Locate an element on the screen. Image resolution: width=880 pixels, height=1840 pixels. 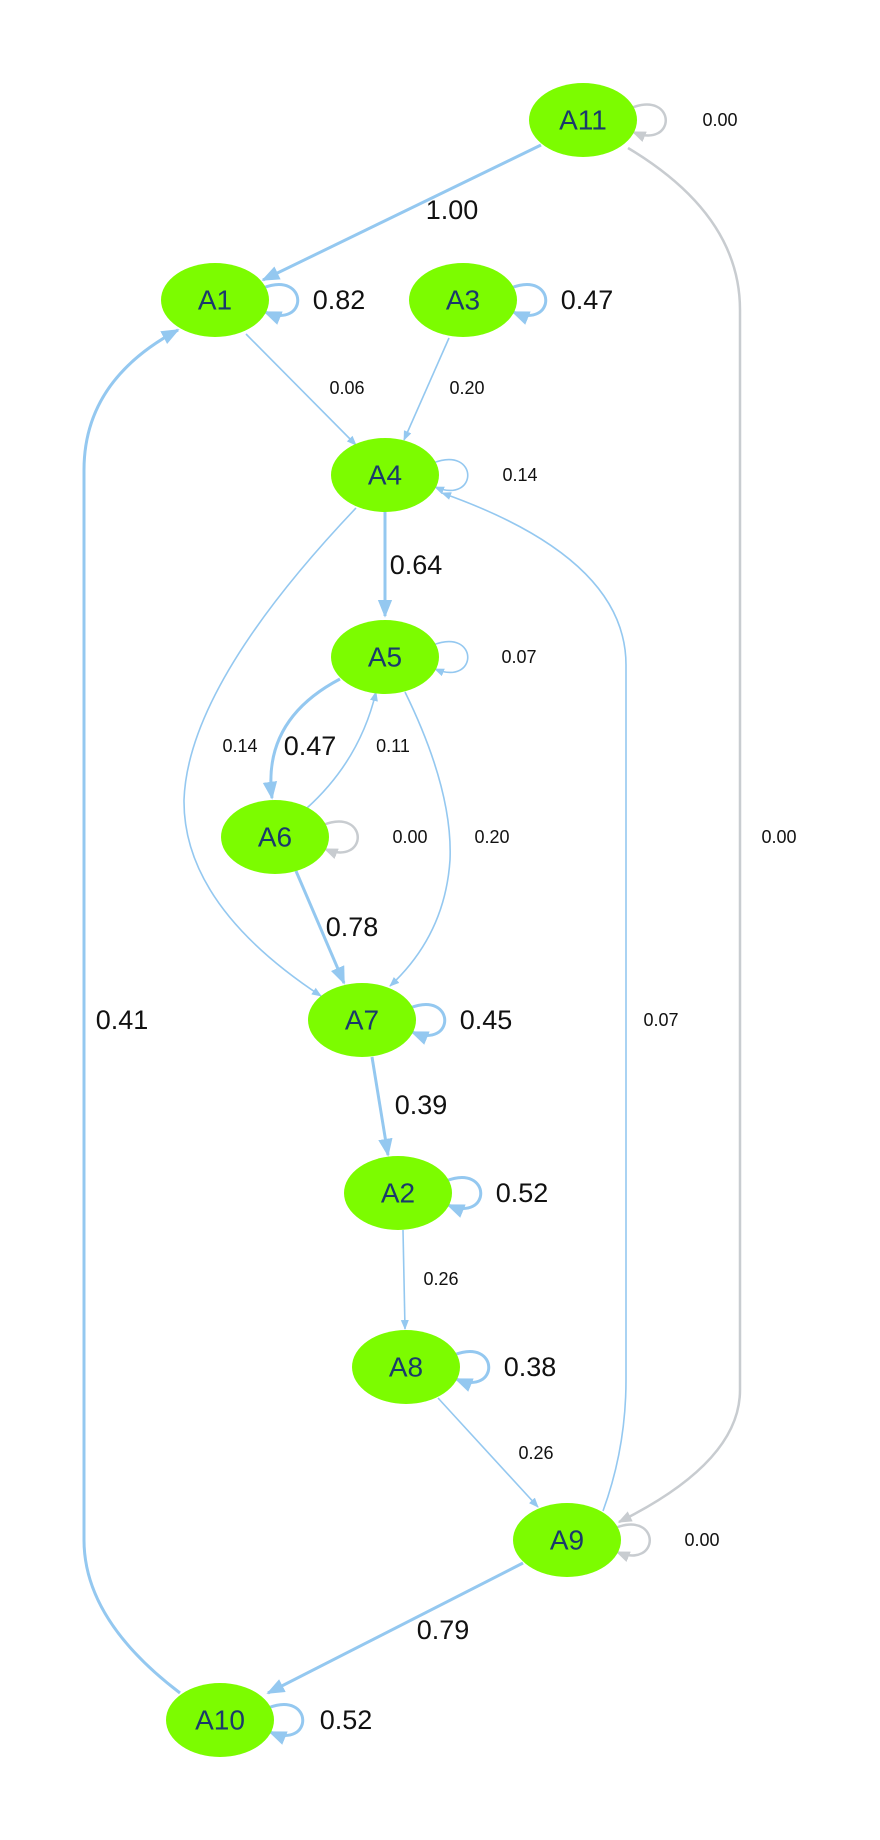
node-a5: A5 is located at coordinates (385, 657).